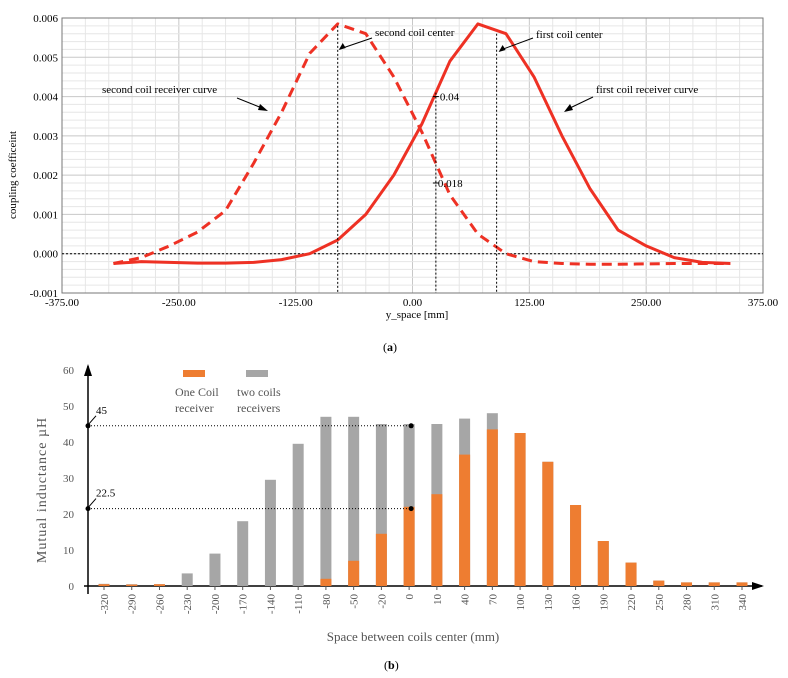 This screenshot has width=788, height=678. I want to click on x-tick-label: 125.00, so click(529, 303).